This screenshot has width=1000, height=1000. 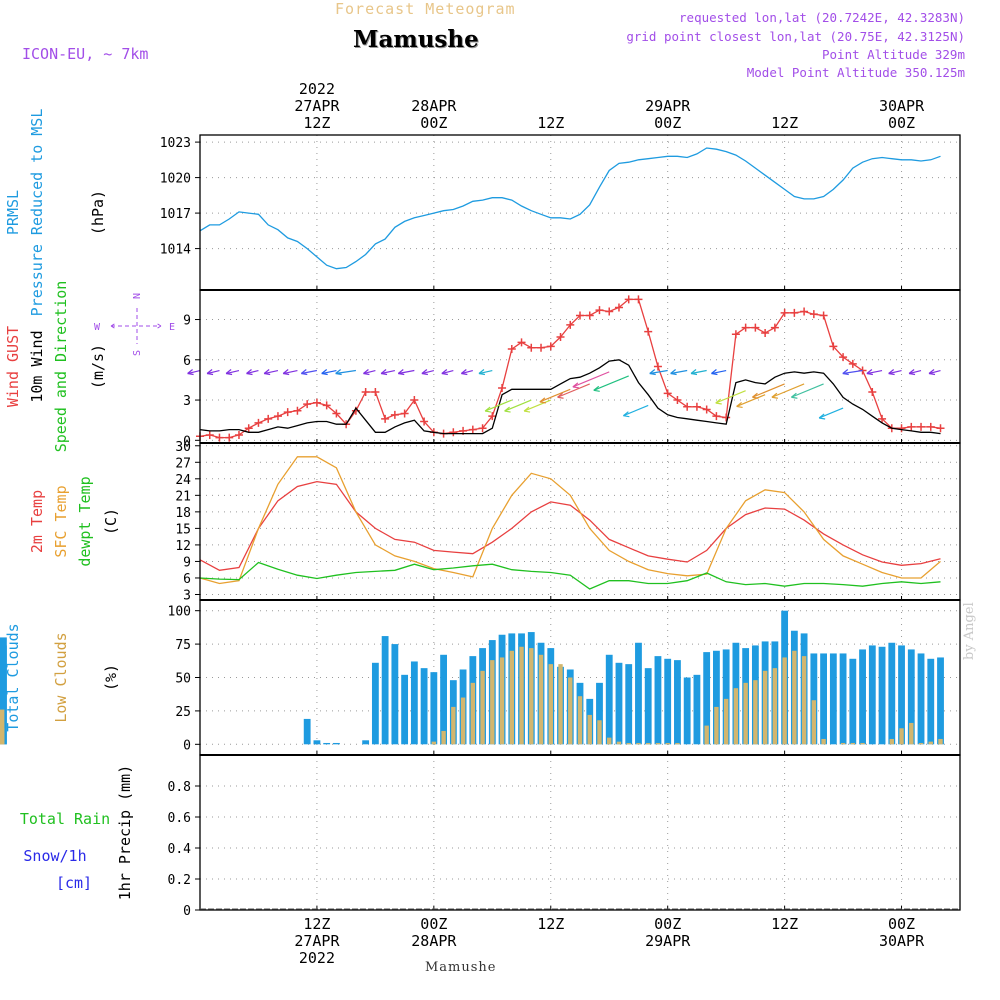 I want to click on time-label-bottom: 2022, so click(x=317, y=958).